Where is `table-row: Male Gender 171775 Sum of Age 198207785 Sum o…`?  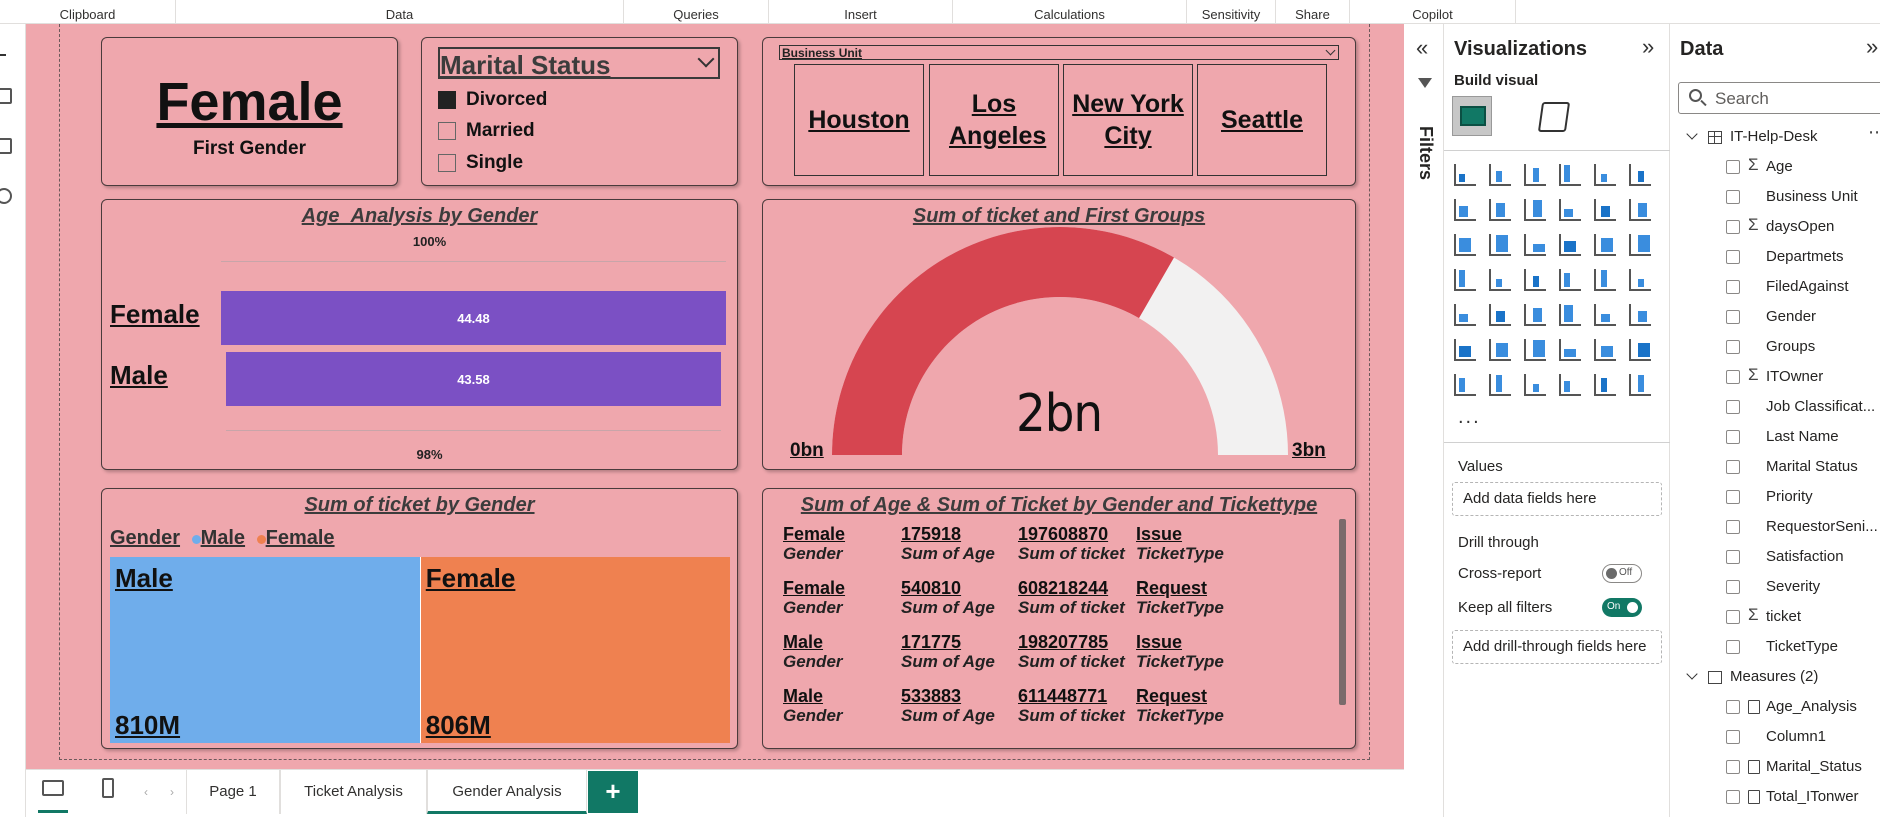 table-row: Male Gender 171775 Sum of Age 198207785 Sum o… is located at coordinates (1058, 657).